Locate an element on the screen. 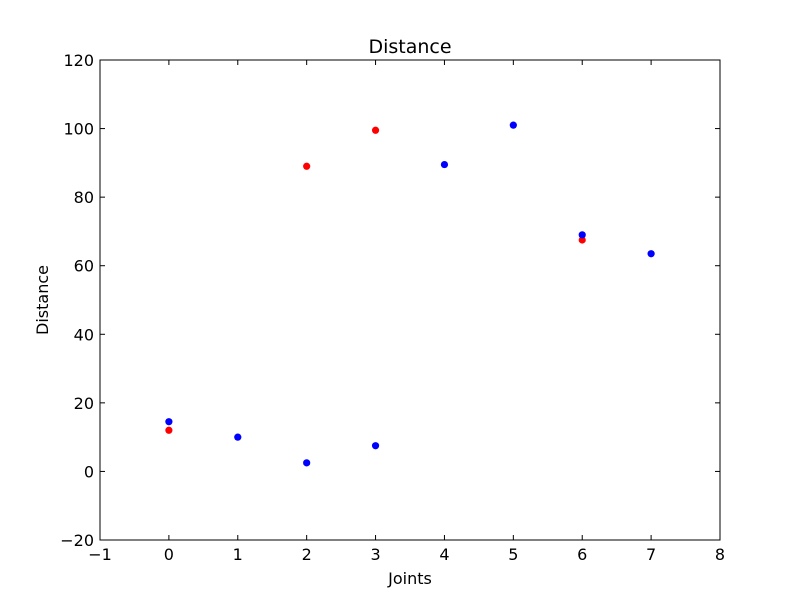 Image resolution: width=800 pixels, height=604 pixels. x-axis-label: Joints is located at coordinates (409, 578).